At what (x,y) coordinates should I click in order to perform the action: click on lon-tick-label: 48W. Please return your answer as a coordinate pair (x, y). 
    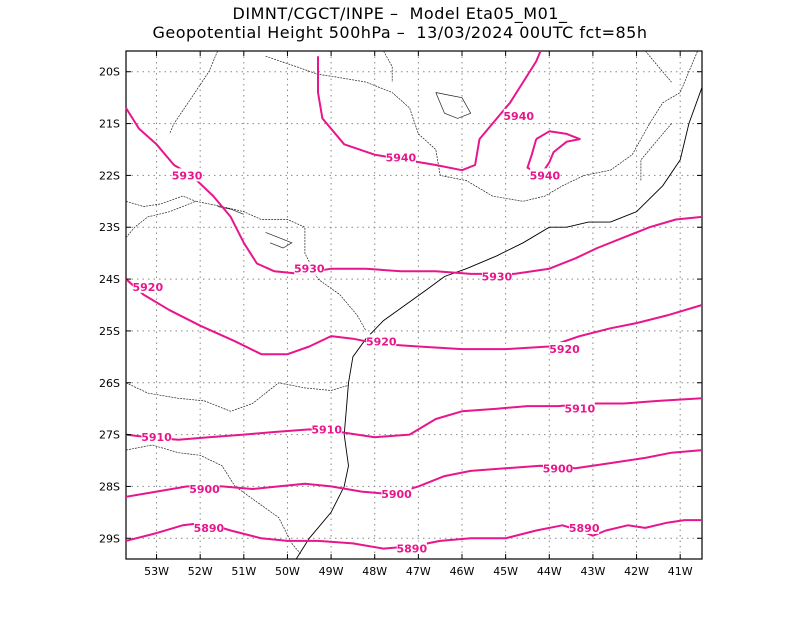
    Looking at the image, I should click on (374, 571).